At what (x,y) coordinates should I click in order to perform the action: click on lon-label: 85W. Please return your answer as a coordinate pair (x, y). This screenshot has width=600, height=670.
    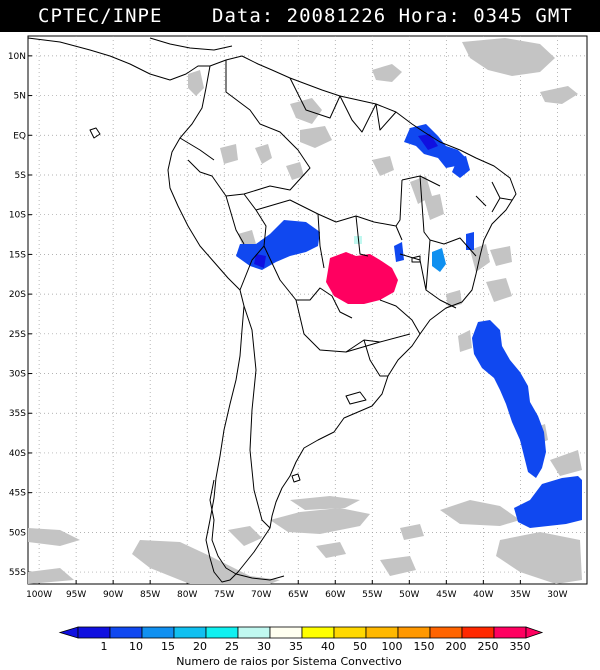
    Looking at the image, I should click on (150, 595).